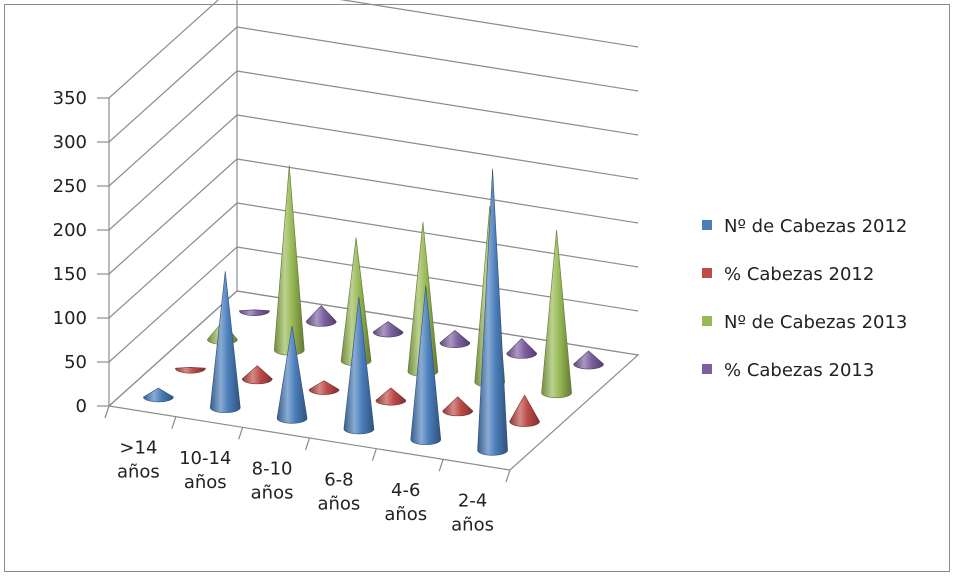  What do you see at coordinates (70, 98) in the screenshot?
I see `y-tick-label: 350` at bounding box center [70, 98].